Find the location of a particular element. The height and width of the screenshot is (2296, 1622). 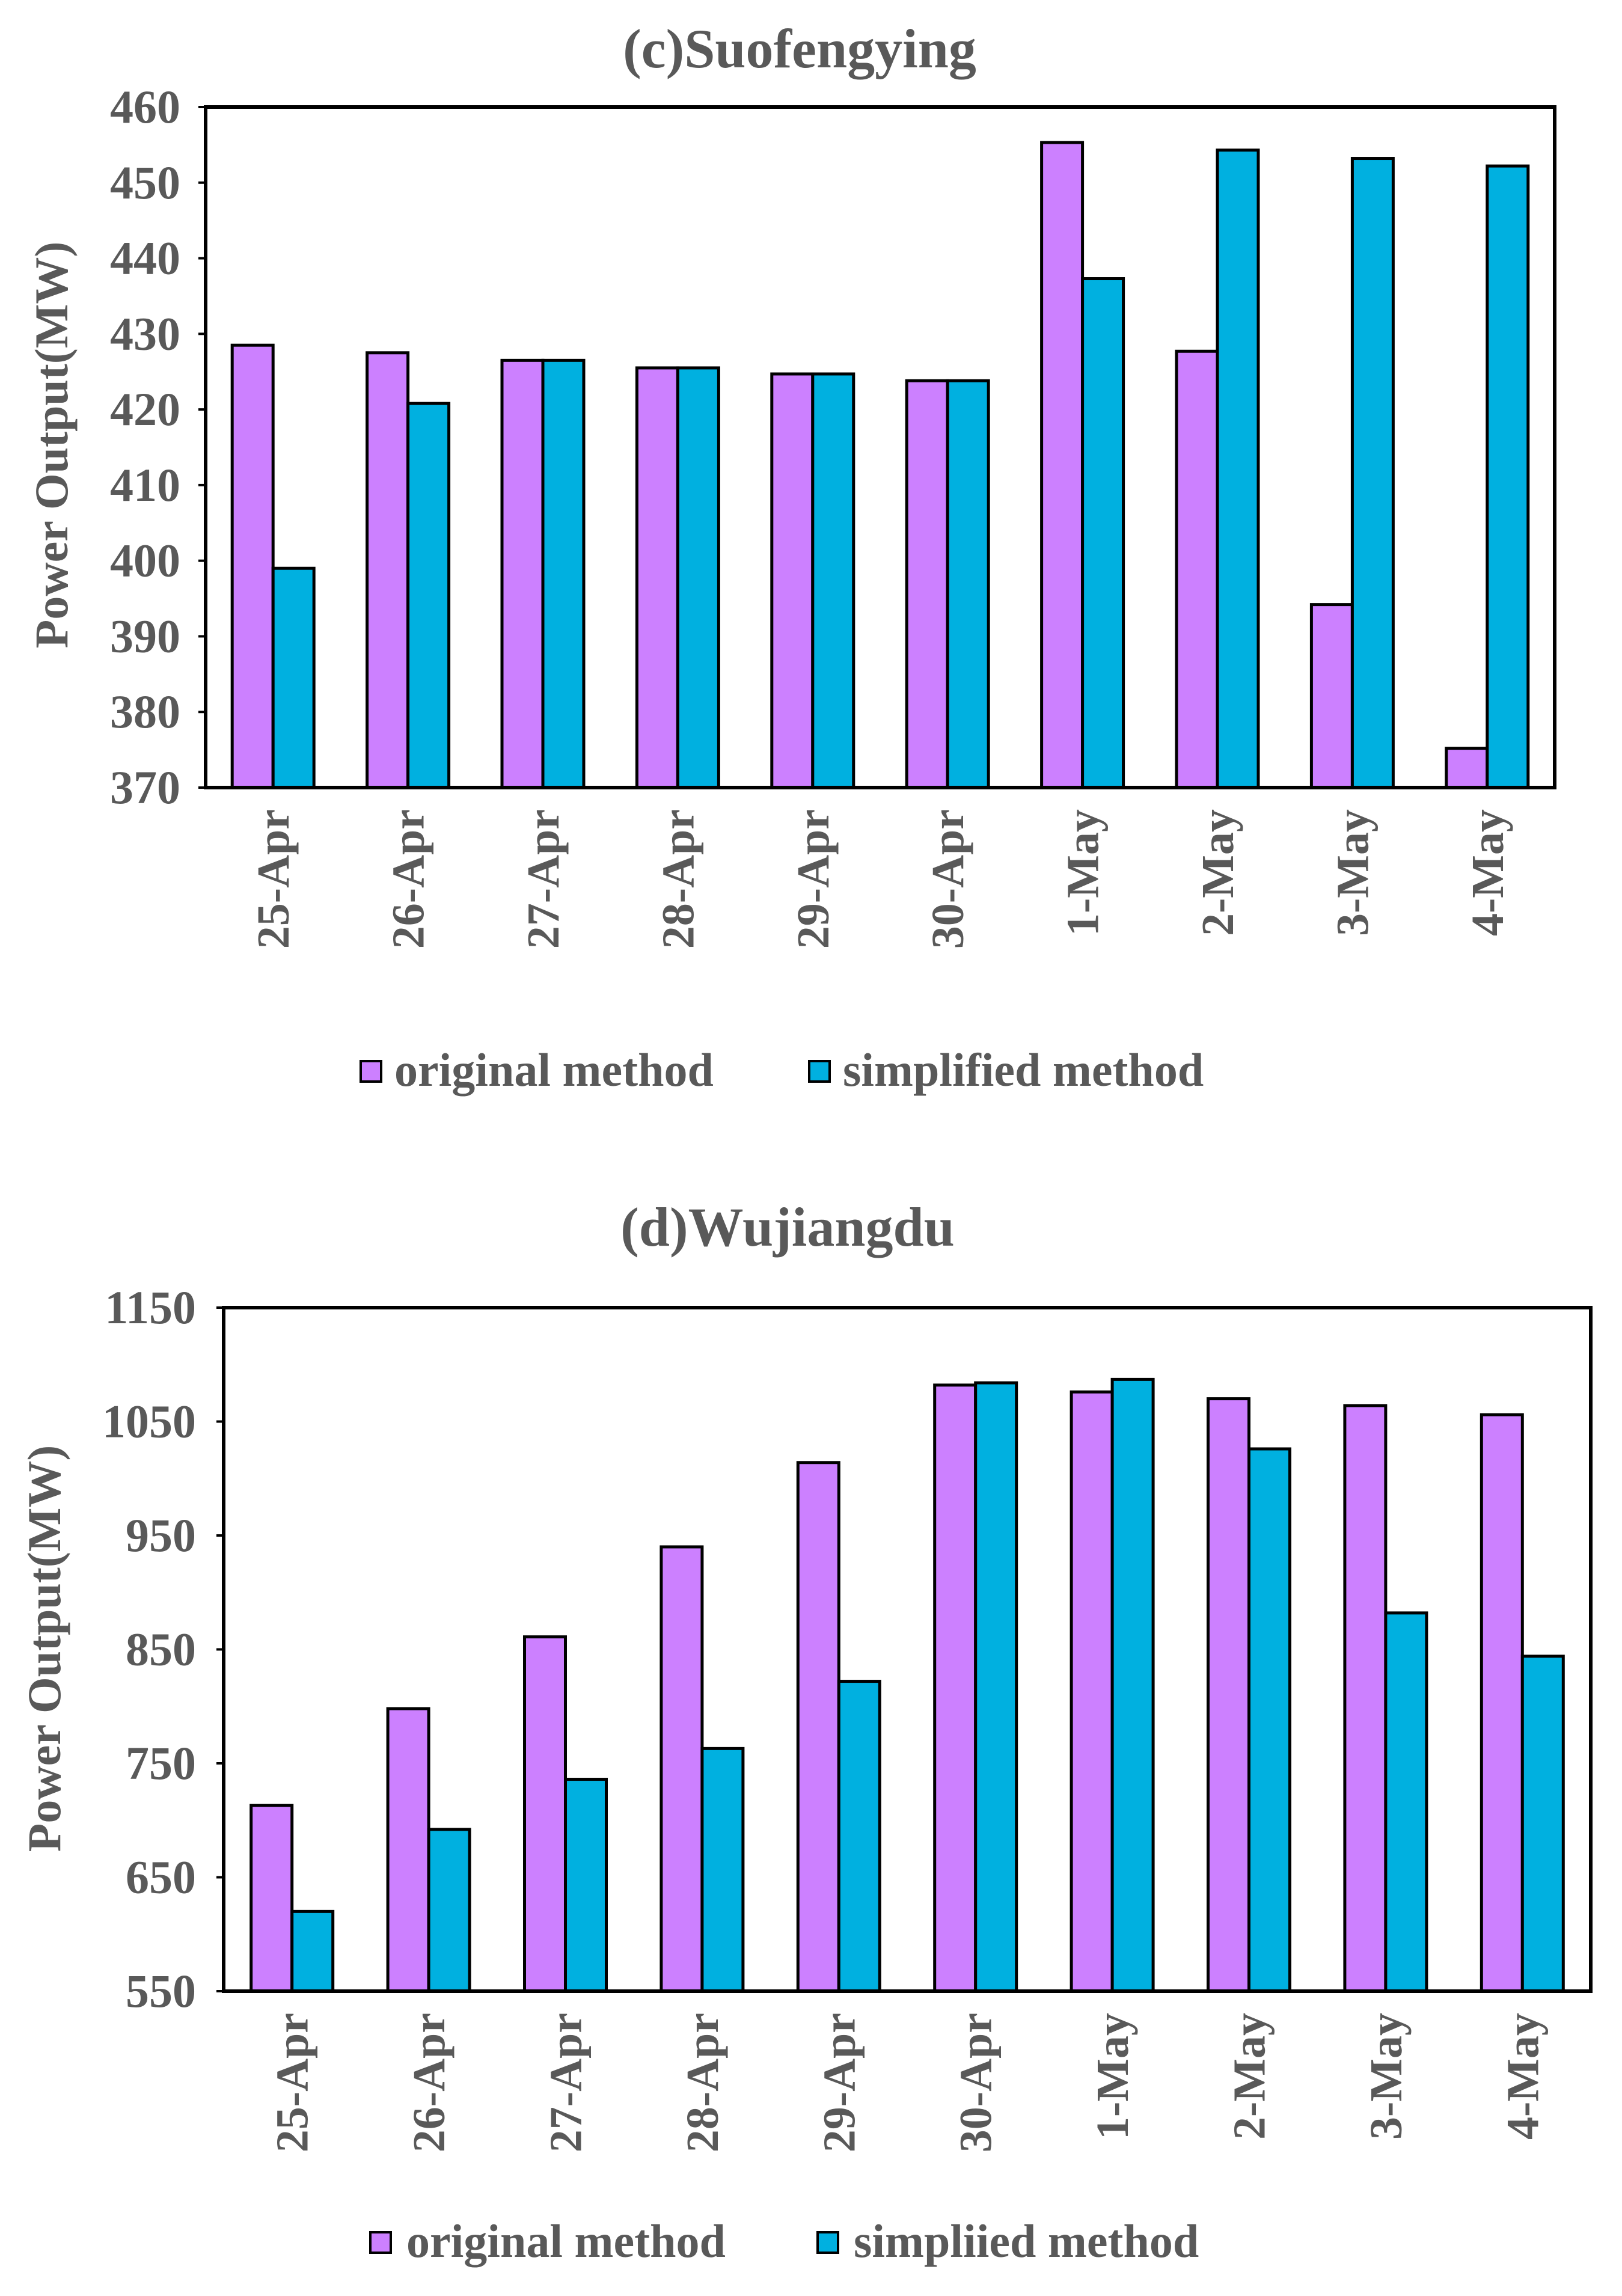

y-tick-label: 550 is located at coordinates (161, 1991).